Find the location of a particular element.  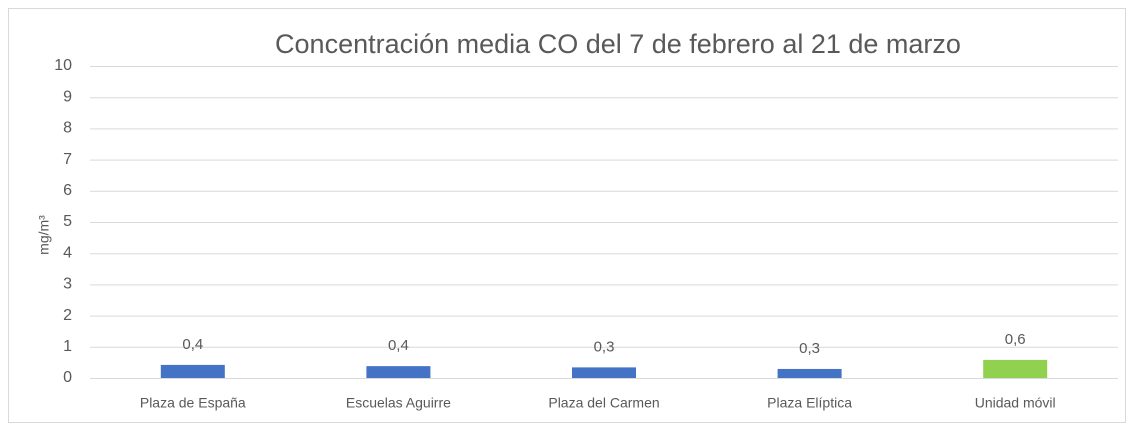

y-tick-label: 10 is located at coordinates (63, 65).